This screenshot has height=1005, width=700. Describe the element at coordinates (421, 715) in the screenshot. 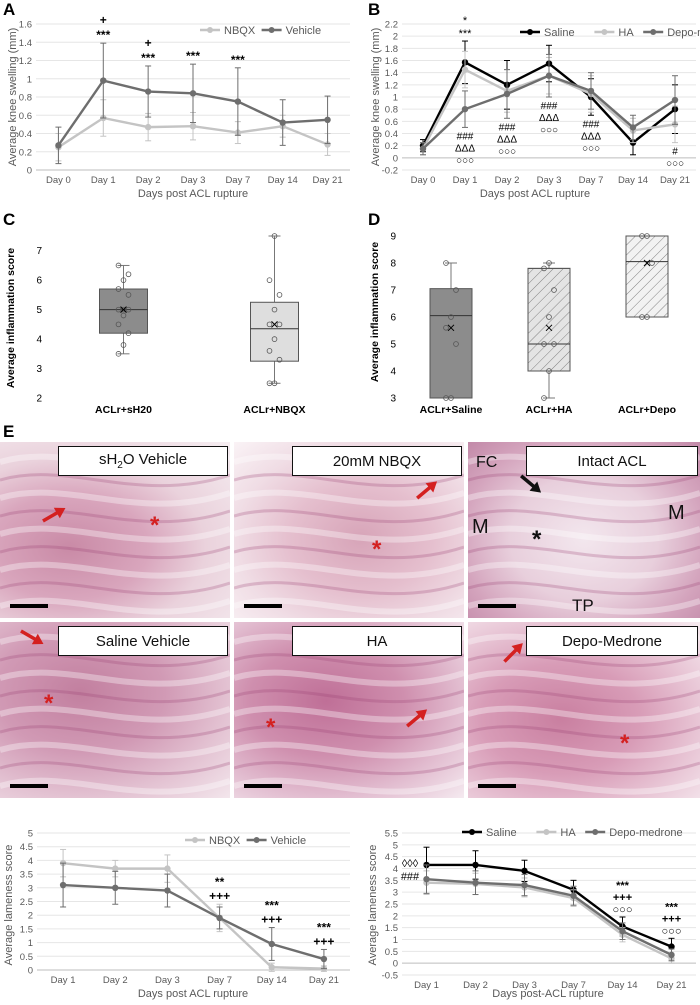

I see `arrow-head` at that location.